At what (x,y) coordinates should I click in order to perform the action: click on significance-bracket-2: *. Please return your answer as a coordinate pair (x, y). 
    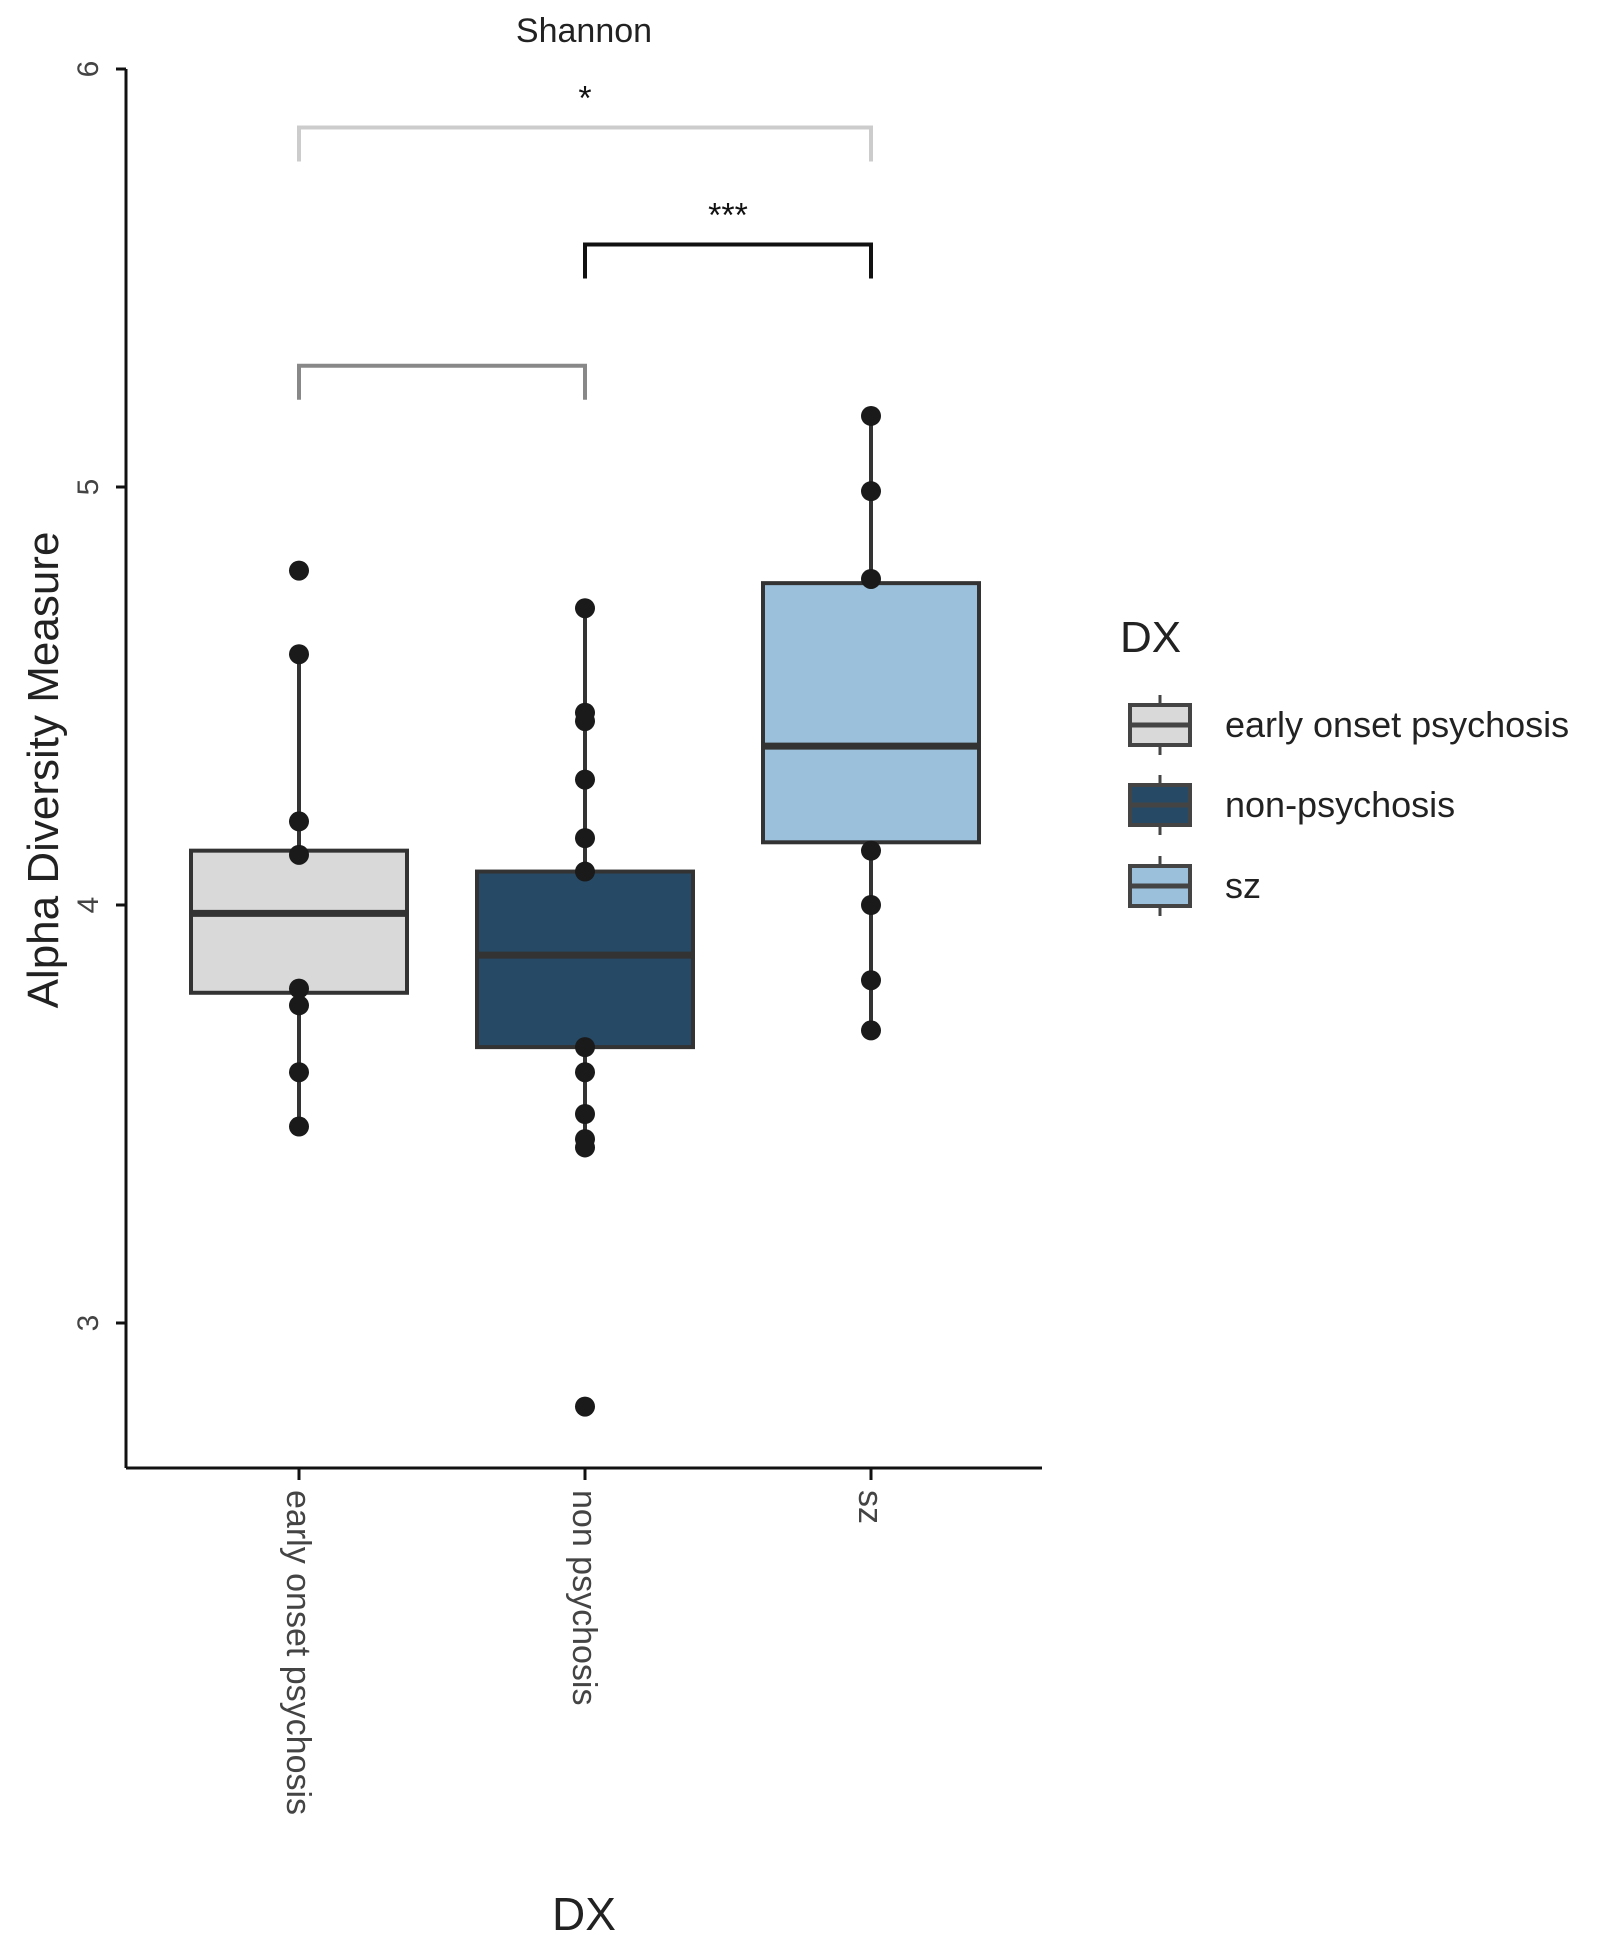
    Looking at the image, I should click on (585, 121).